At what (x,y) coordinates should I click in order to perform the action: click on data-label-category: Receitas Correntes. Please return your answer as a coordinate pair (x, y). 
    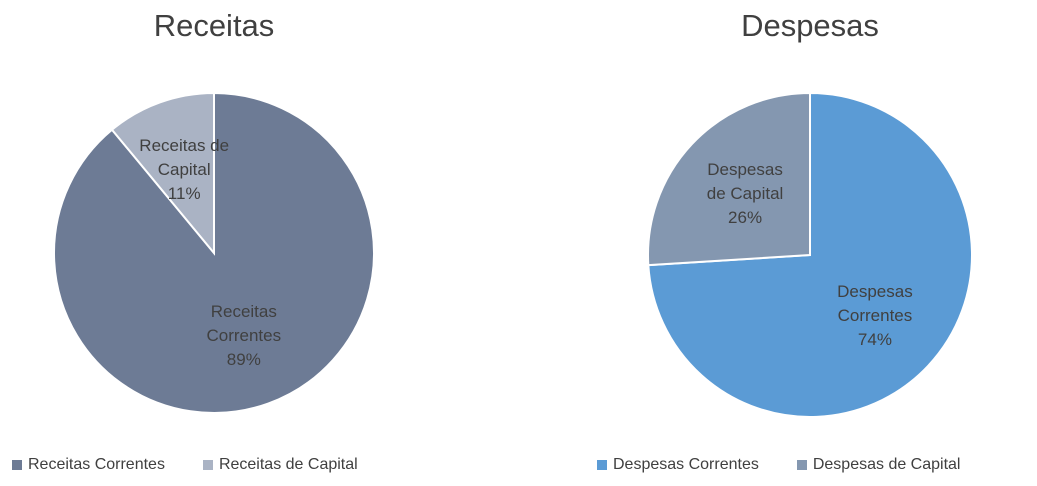
    Looking at the image, I should click on (244, 323).